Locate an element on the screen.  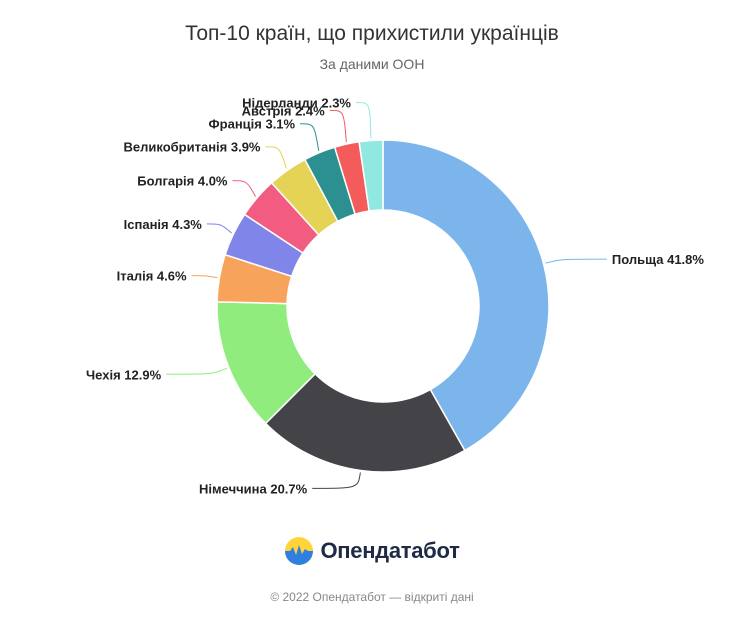
data-label-2: Чехія 12.9% is located at coordinates (124, 374).